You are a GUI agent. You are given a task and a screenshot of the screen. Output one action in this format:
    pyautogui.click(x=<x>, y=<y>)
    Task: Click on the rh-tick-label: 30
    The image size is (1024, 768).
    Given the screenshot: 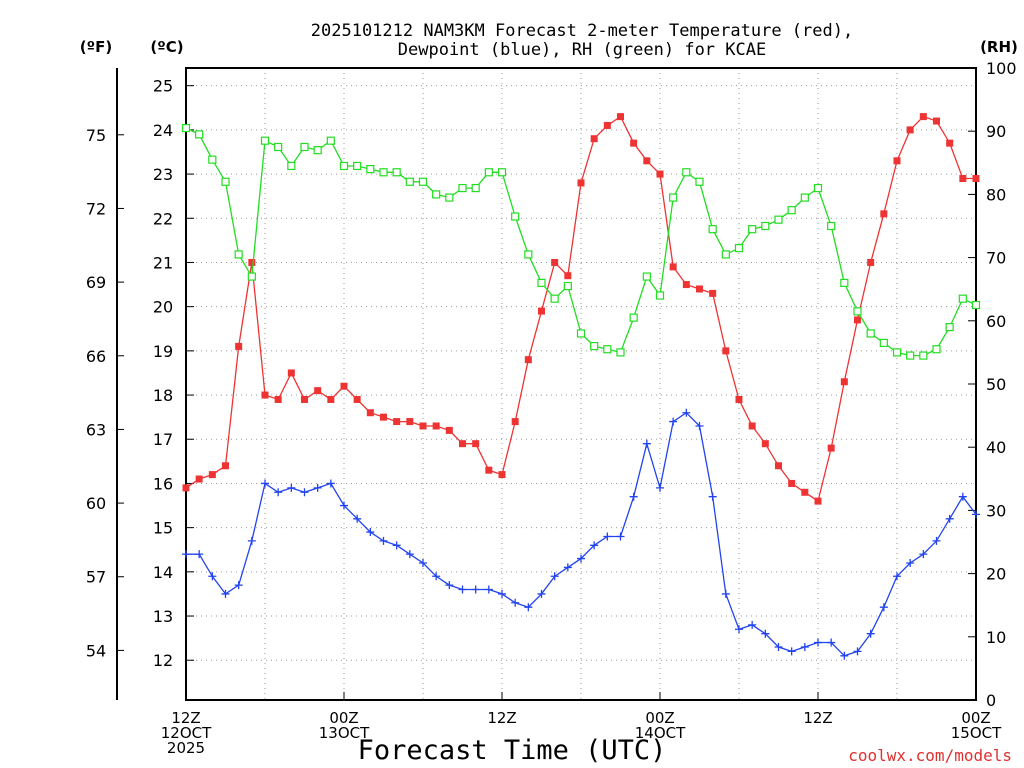 What is the action you would take?
    pyautogui.click(x=996, y=510)
    